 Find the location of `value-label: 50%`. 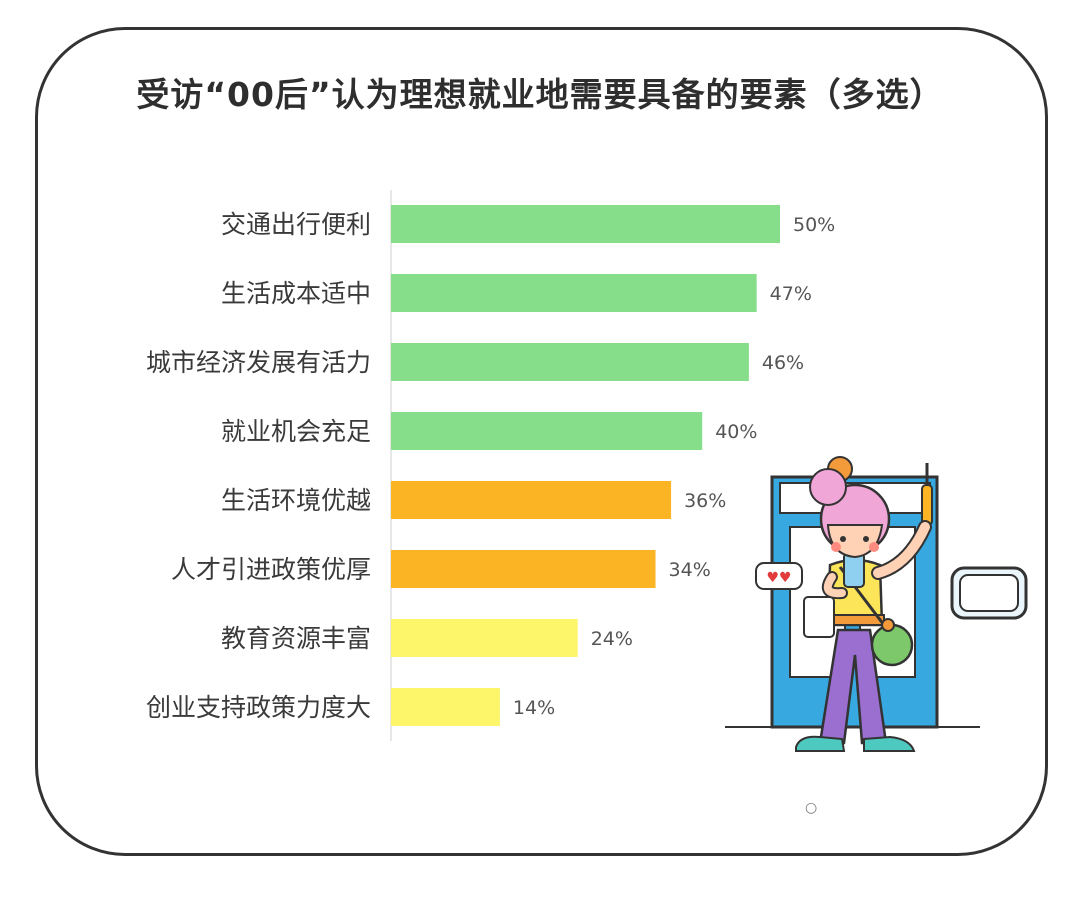

value-label: 50% is located at coordinates (814, 225).